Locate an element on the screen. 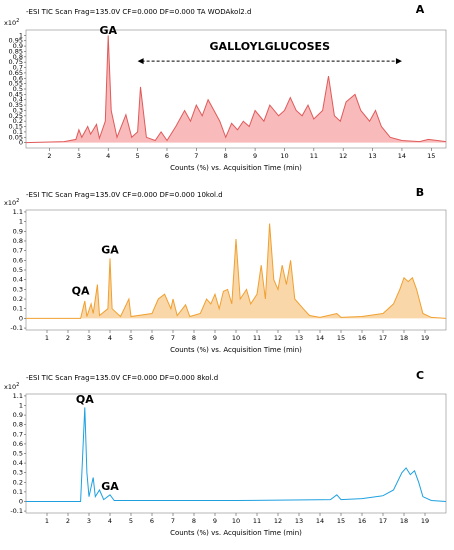 This screenshot has height=550, width=454. panel-label: C is located at coordinates (420, 375).